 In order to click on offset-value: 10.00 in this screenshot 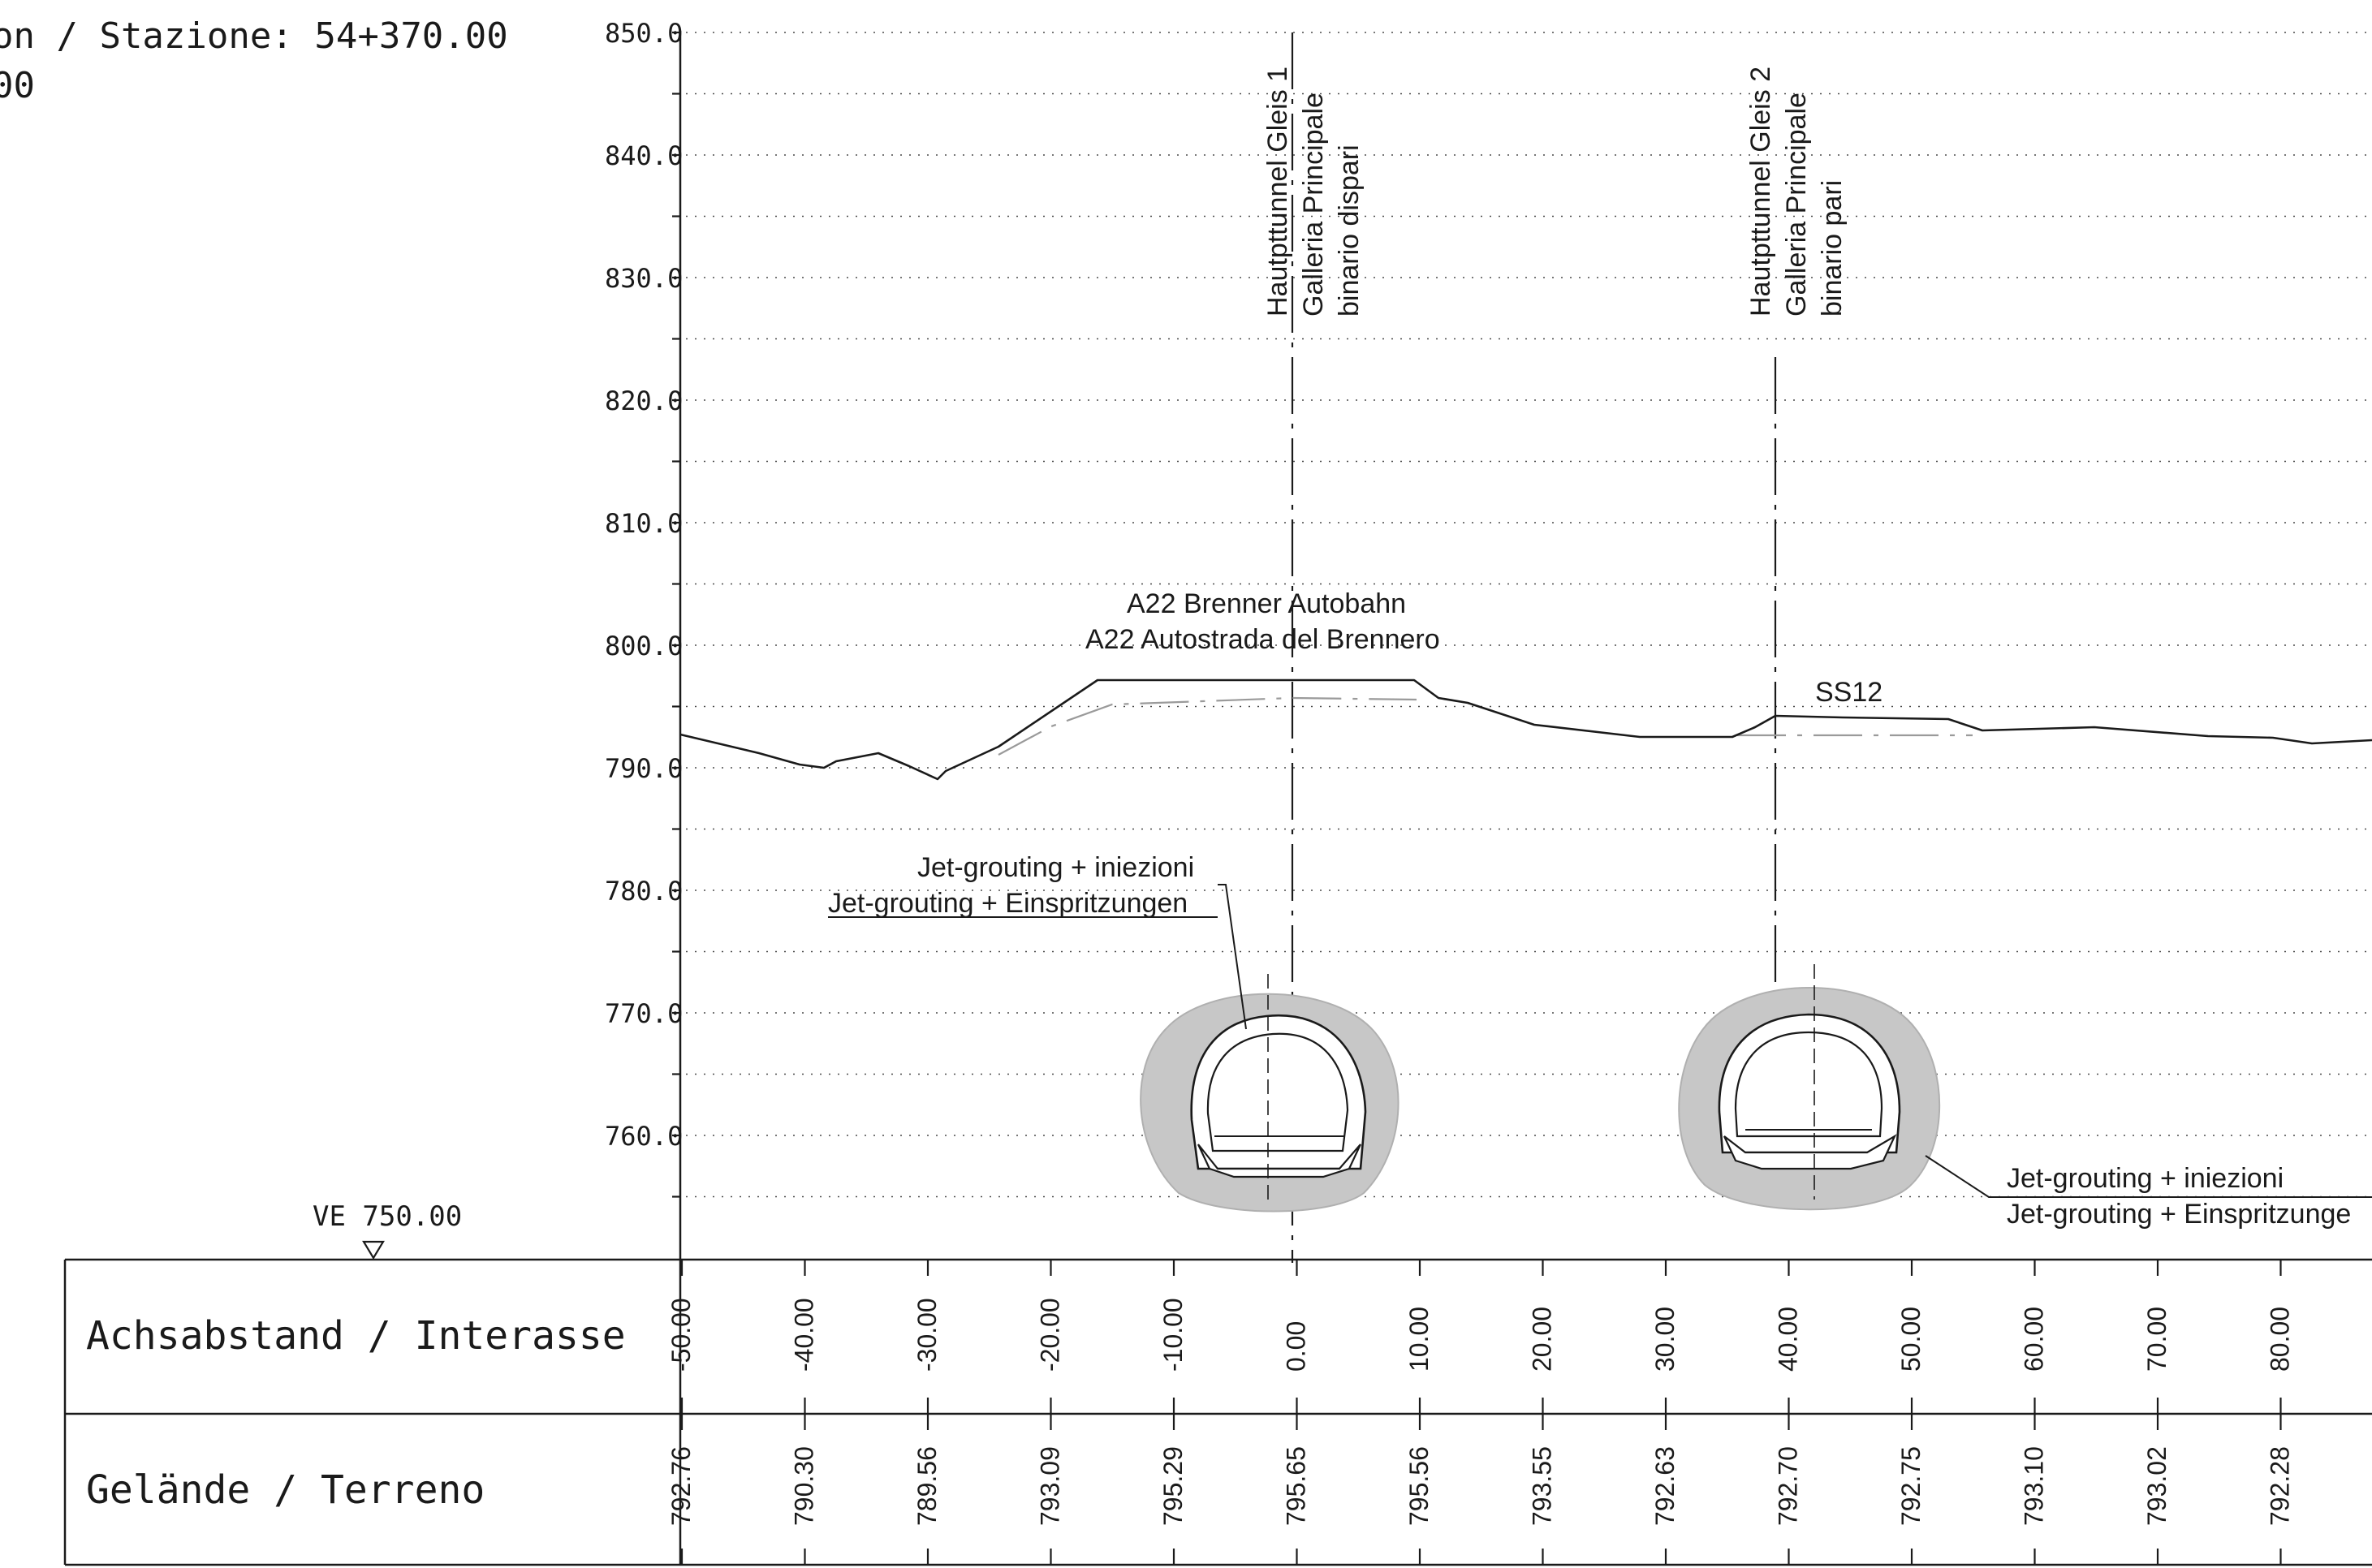, I will do `click(1419, 1340)`.